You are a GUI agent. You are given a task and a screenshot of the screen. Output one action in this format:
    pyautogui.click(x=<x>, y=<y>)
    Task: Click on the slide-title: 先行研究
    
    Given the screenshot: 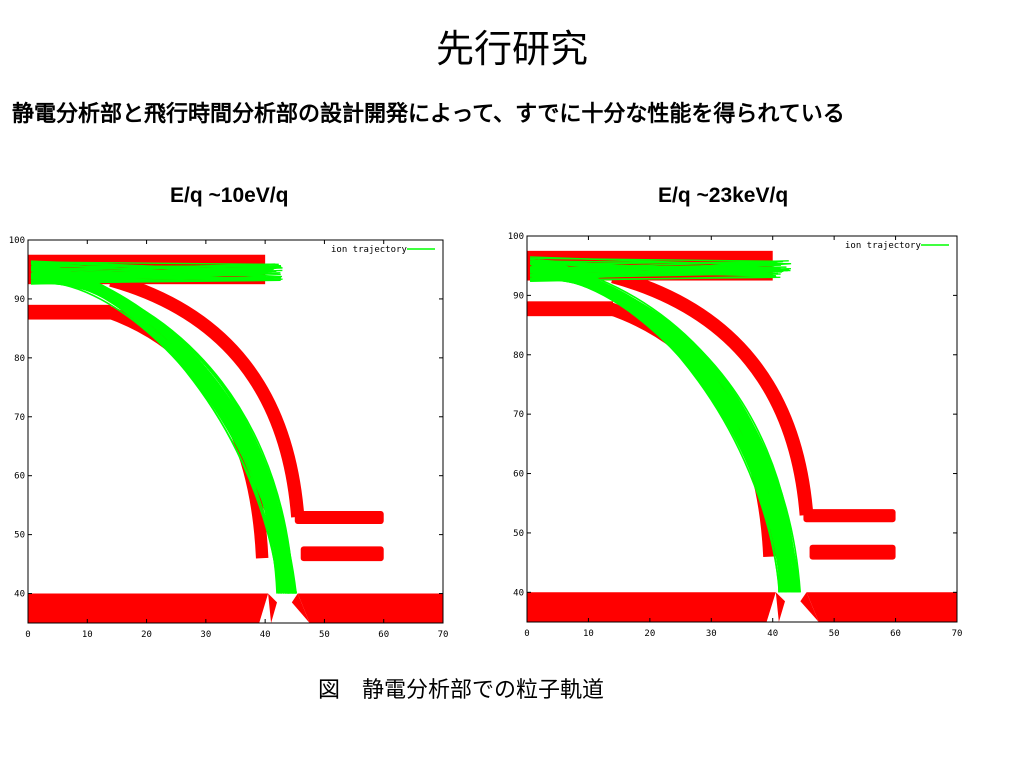 What is the action you would take?
    pyautogui.click(x=511, y=49)
    